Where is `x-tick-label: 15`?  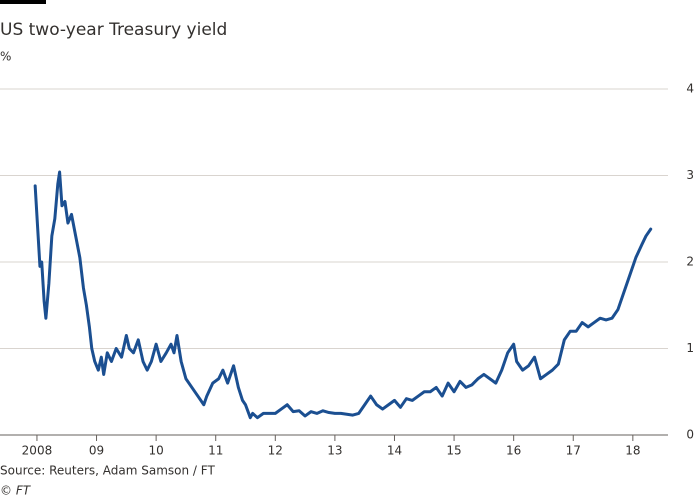 x-tick-label: 15 is located at coordinates (453, 451).